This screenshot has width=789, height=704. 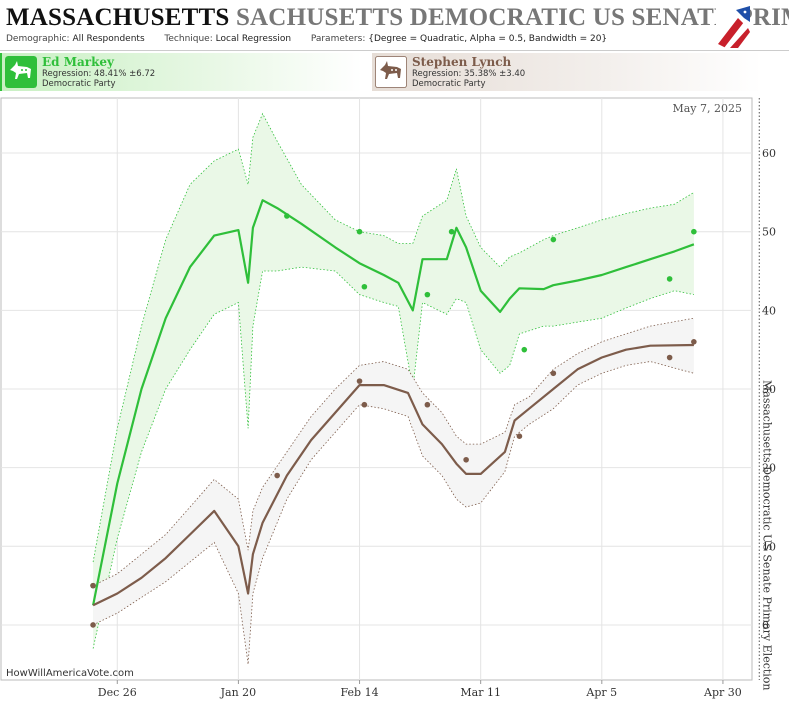 What do you see at coordinates (769, 468) in the screenshot?
I see `y-tick-label: 20` at bounding box center [769, 468].